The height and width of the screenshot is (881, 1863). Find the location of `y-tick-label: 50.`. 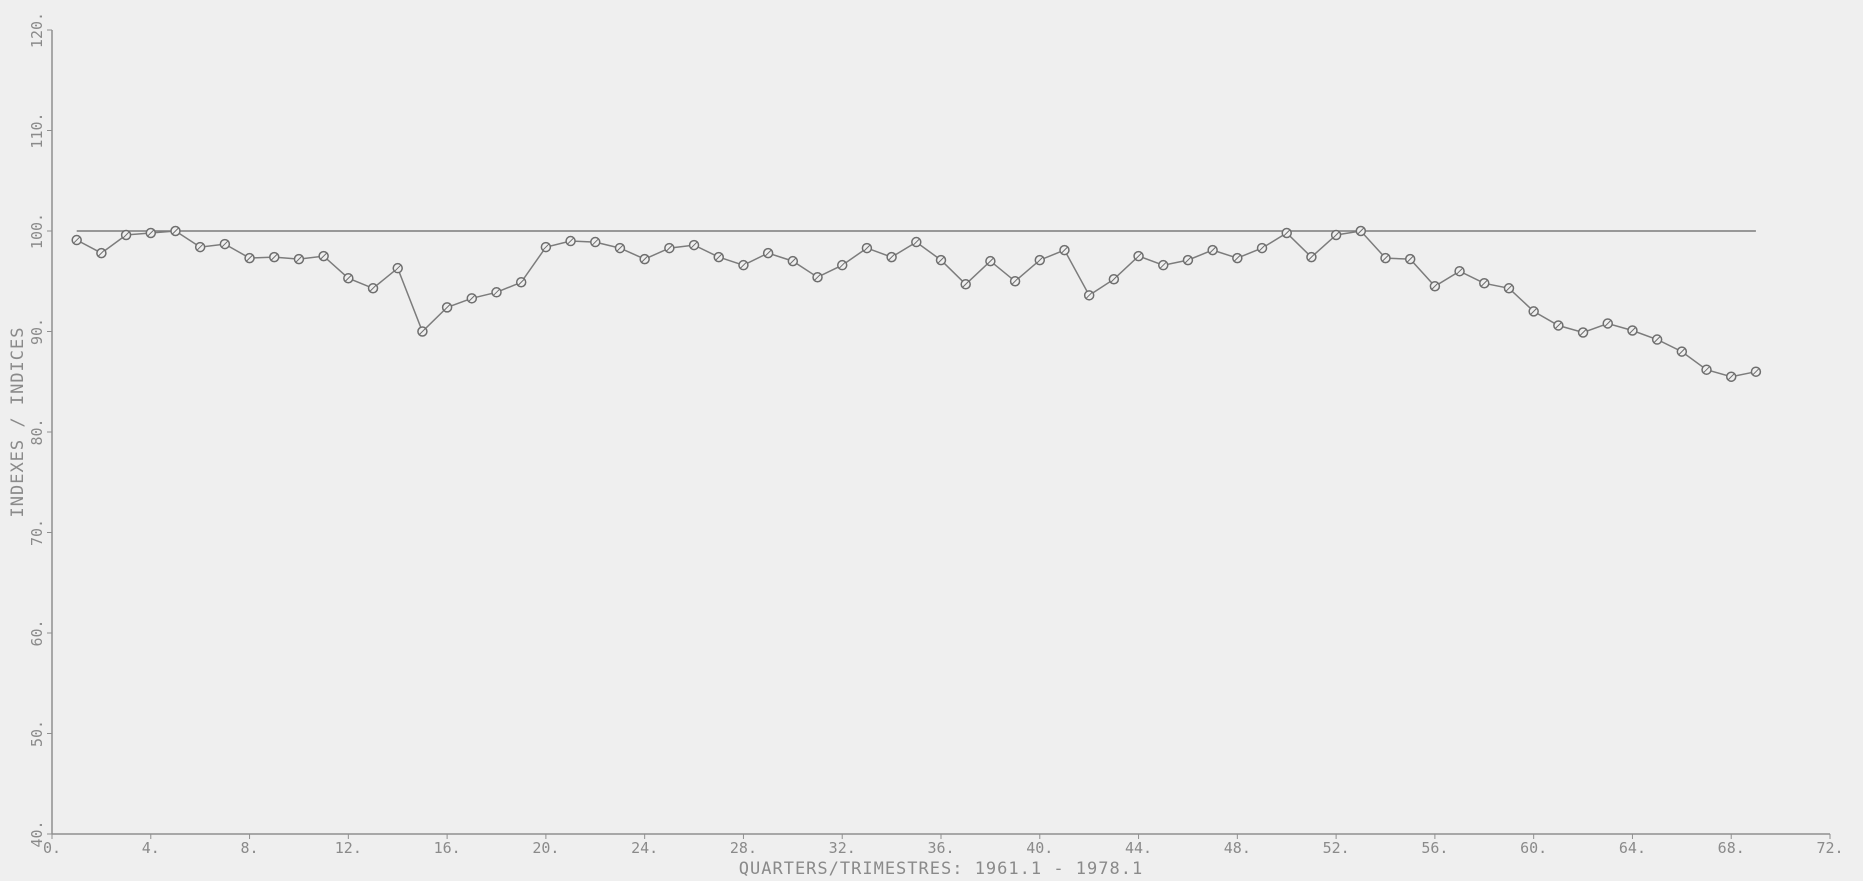

y-tick-label: 50. is located at coordinates (37, 733).